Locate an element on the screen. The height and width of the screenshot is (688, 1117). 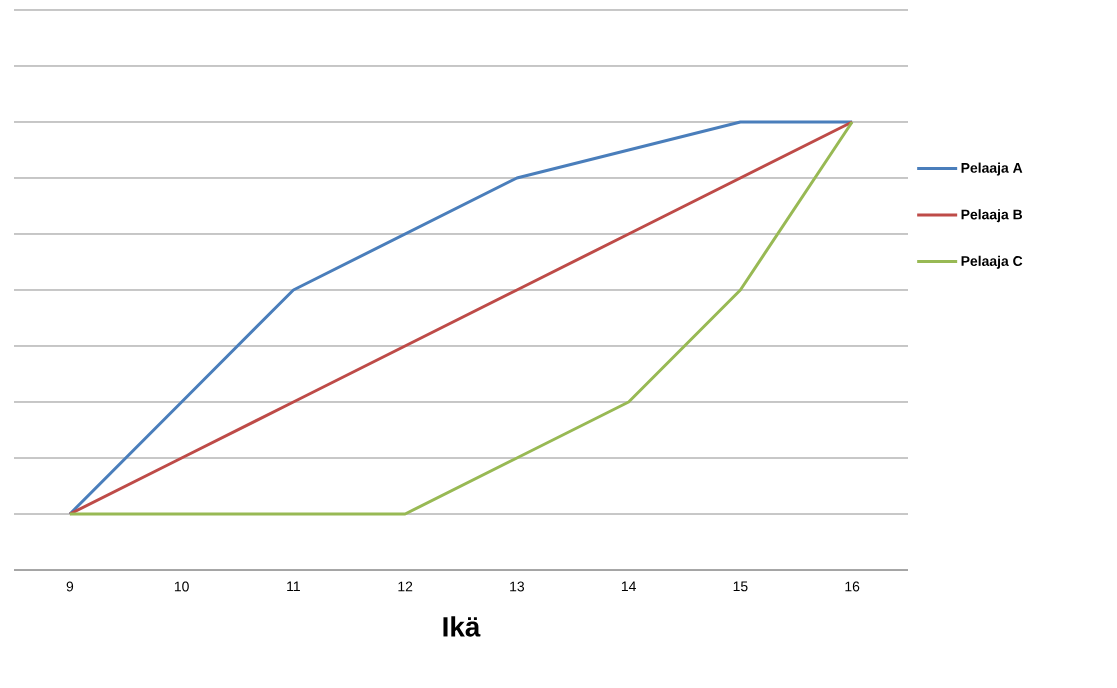
x-tick-label: 9 is located at coordinates (70, 586).